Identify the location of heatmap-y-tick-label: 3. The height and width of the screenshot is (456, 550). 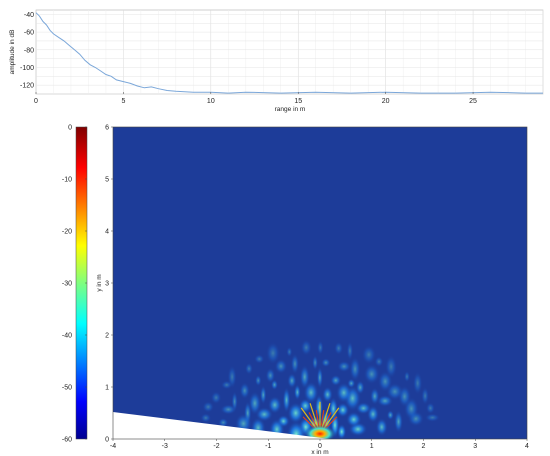
(107, 284).